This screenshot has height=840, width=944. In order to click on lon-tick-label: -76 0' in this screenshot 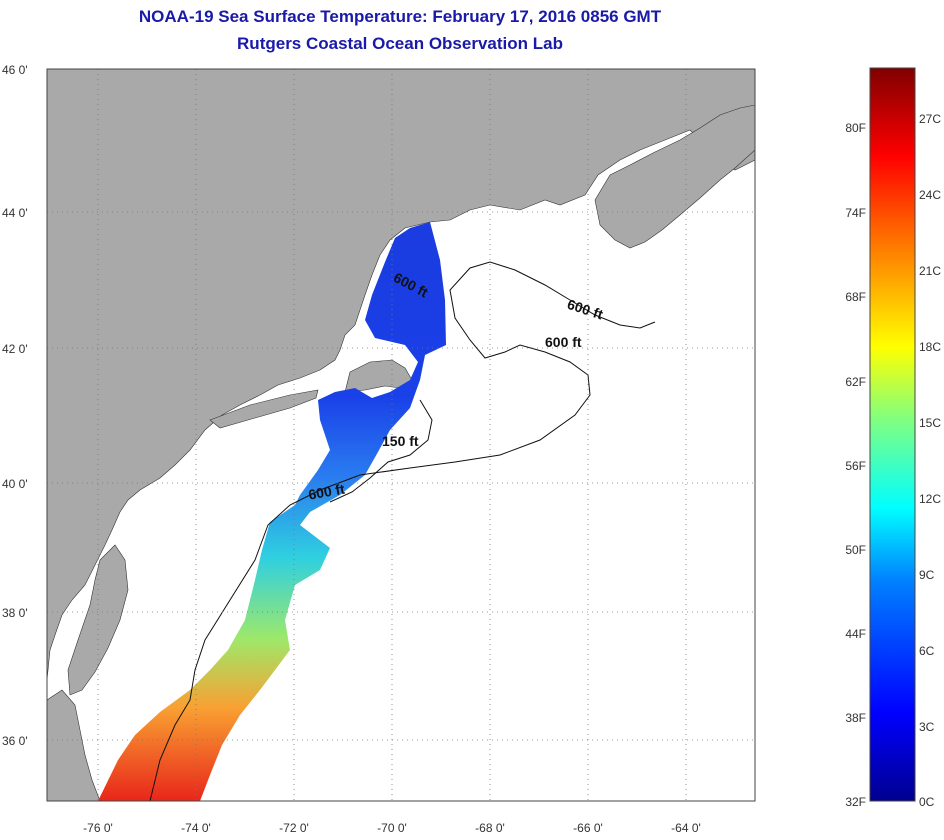, I will do `click(98, 828)`.